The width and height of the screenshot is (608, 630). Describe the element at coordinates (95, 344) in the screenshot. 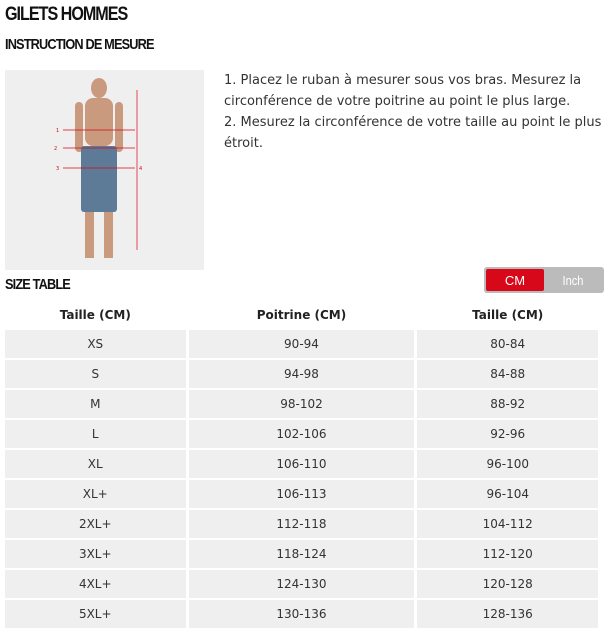

I see `cell-size: XS` at that location.